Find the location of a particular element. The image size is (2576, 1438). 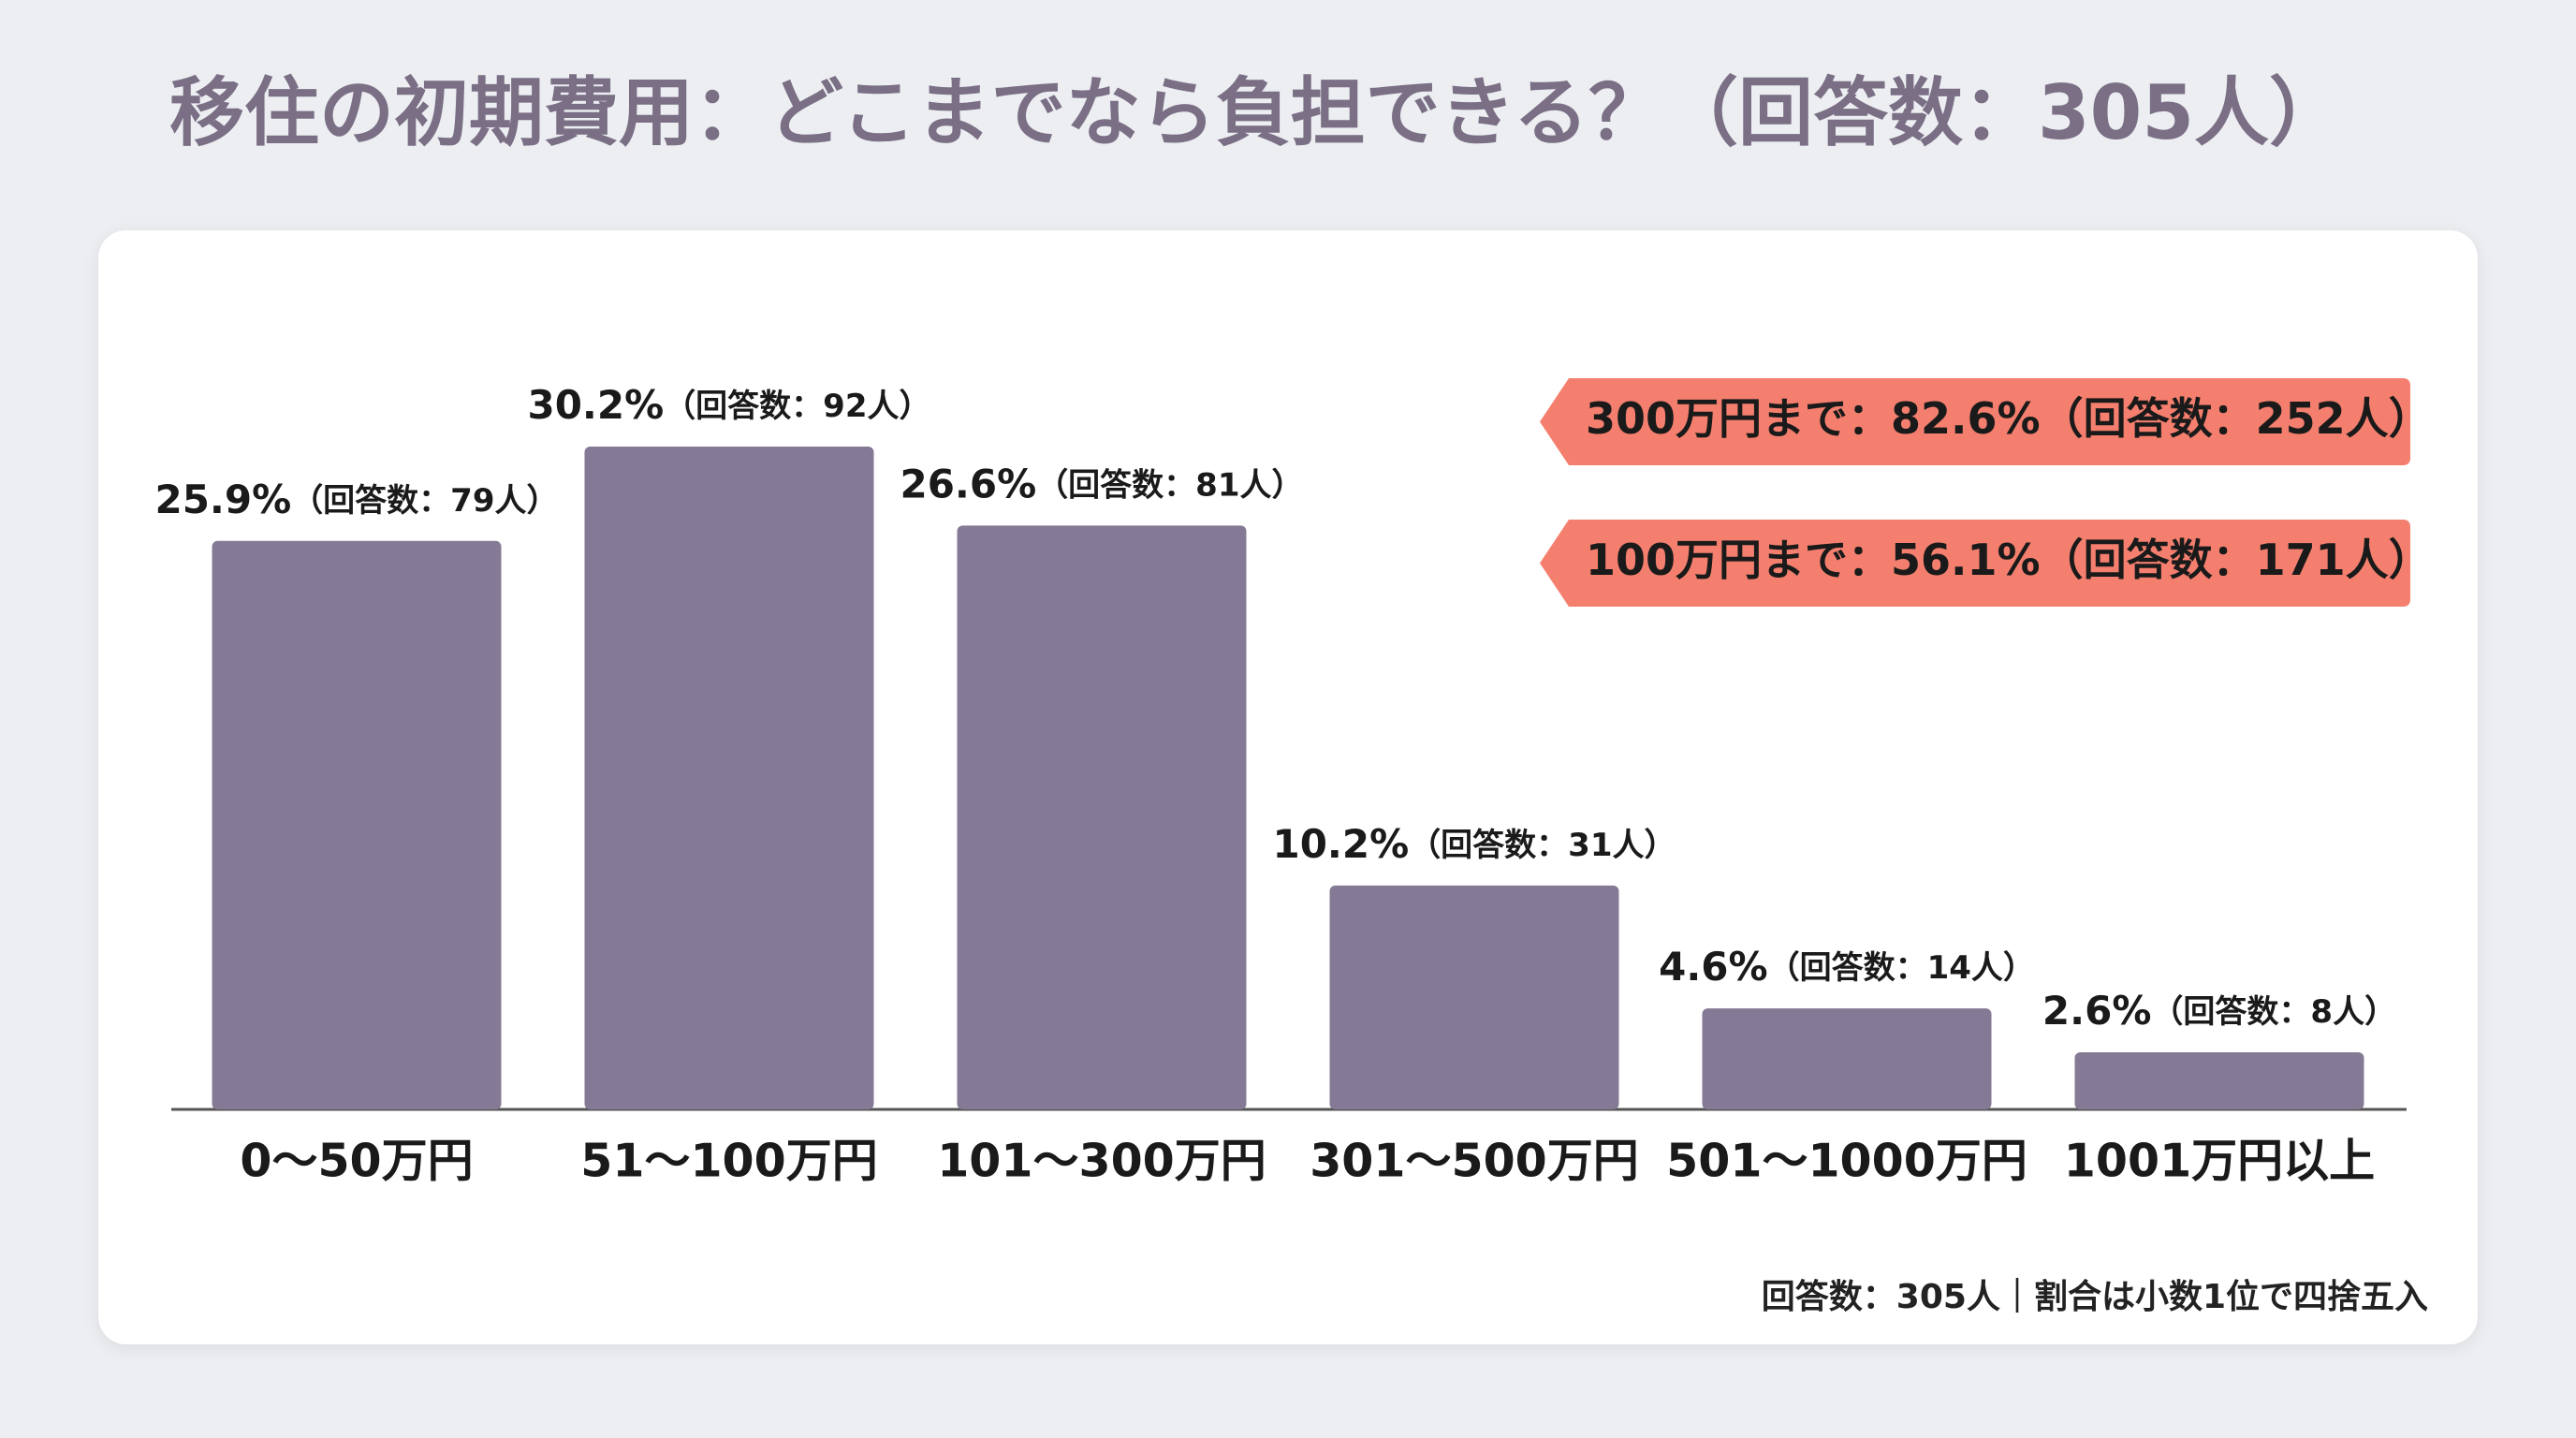

data-label: 10.2%（回答数：31人） is located at coordinates (1474, 843).